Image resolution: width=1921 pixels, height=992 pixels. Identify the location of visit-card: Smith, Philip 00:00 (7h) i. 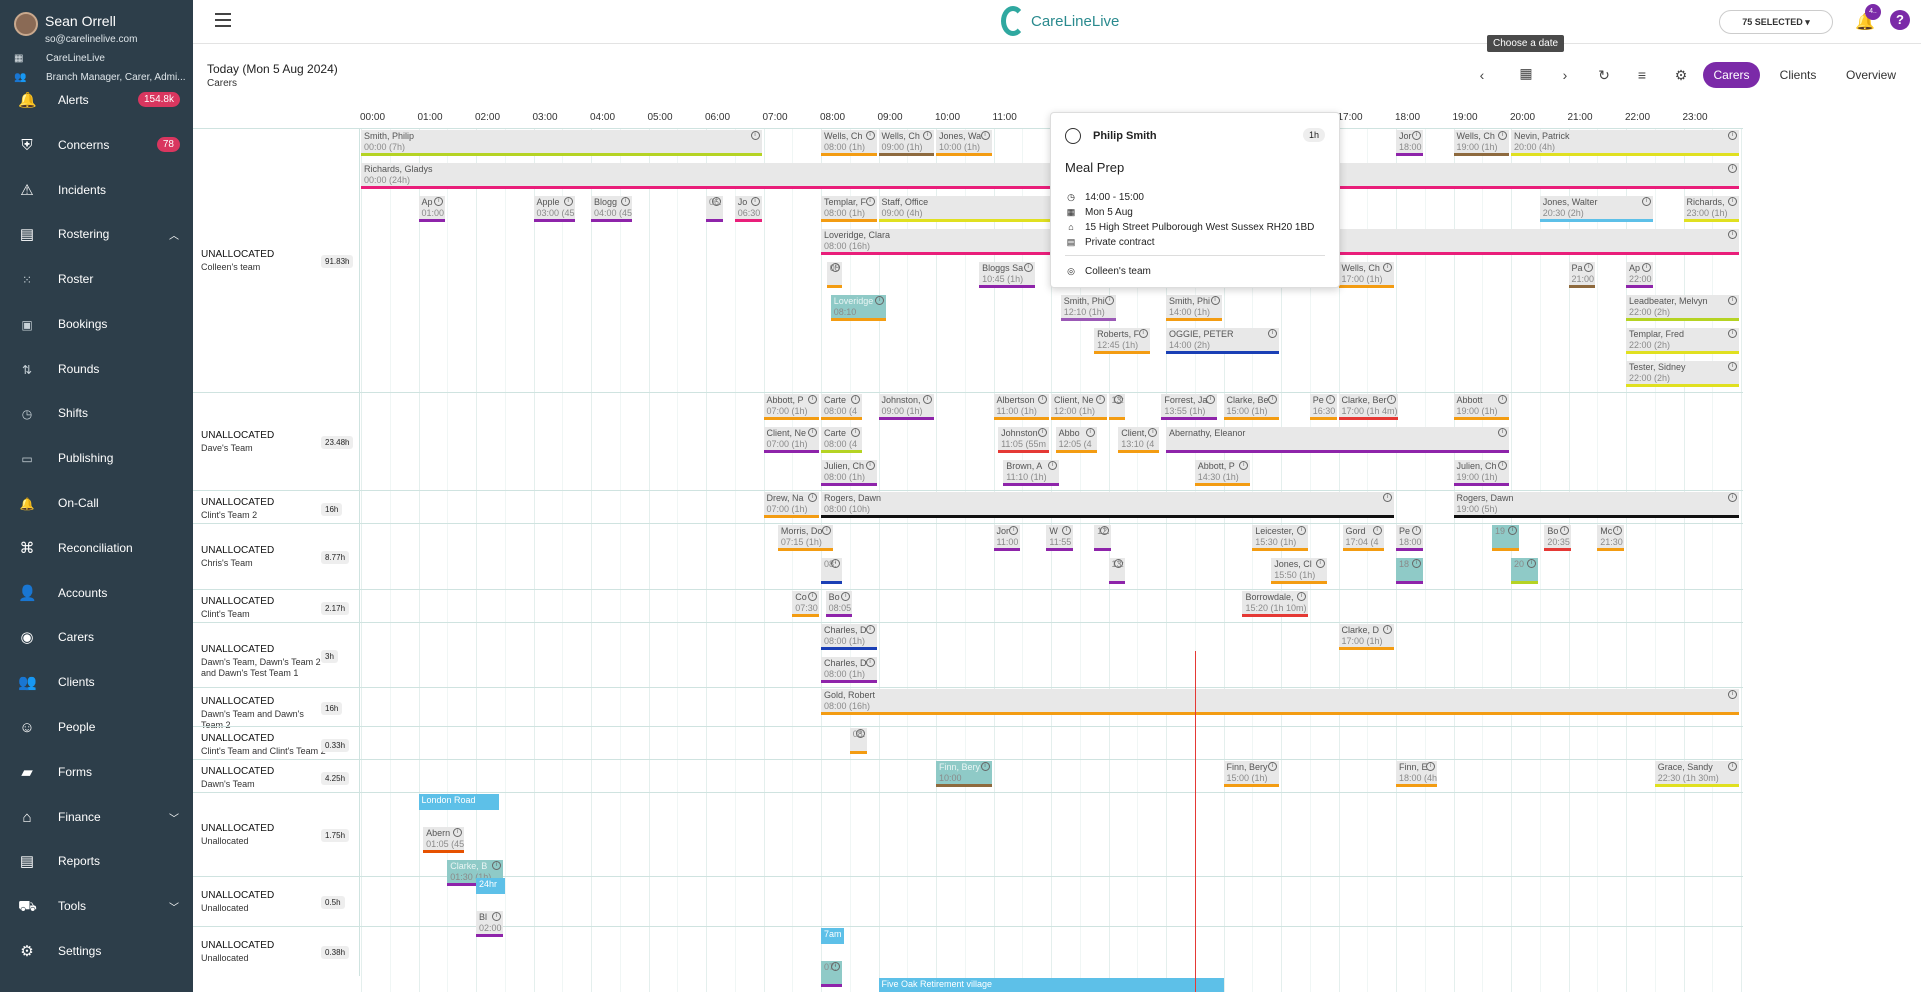
(561, 143).